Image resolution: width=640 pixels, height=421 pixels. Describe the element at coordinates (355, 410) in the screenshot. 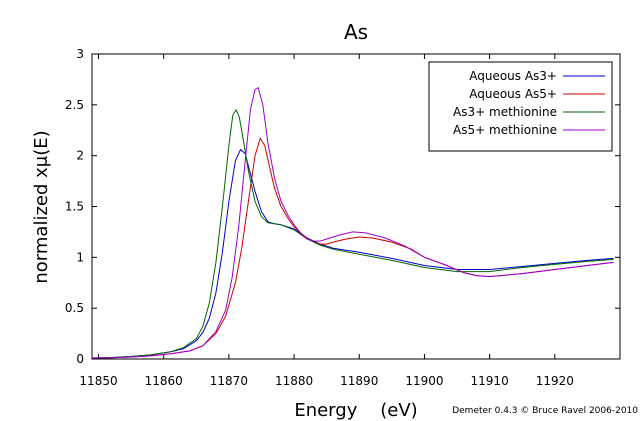

I see `x-axis-label: Energy (eV)` at that location.